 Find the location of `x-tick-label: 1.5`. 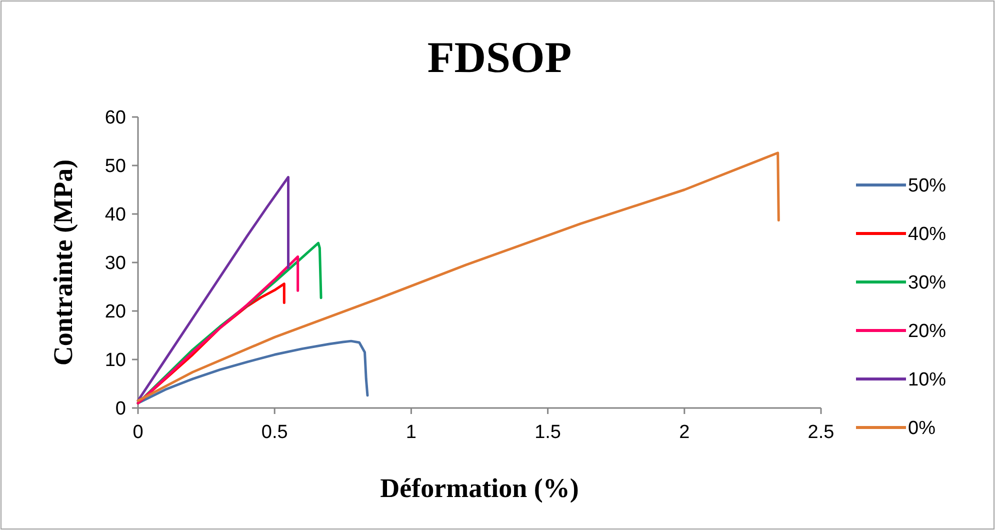

x-tick-label: 1.5 is located at coordinates (548, 432).